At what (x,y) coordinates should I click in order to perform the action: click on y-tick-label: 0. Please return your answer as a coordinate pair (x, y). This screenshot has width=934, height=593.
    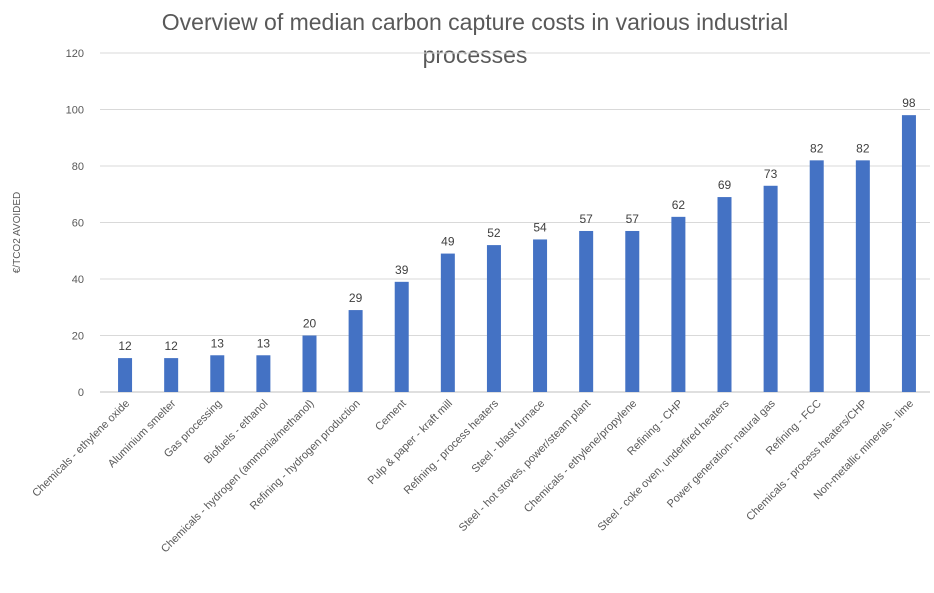
    Looking at the image, I should click on (81, 393).